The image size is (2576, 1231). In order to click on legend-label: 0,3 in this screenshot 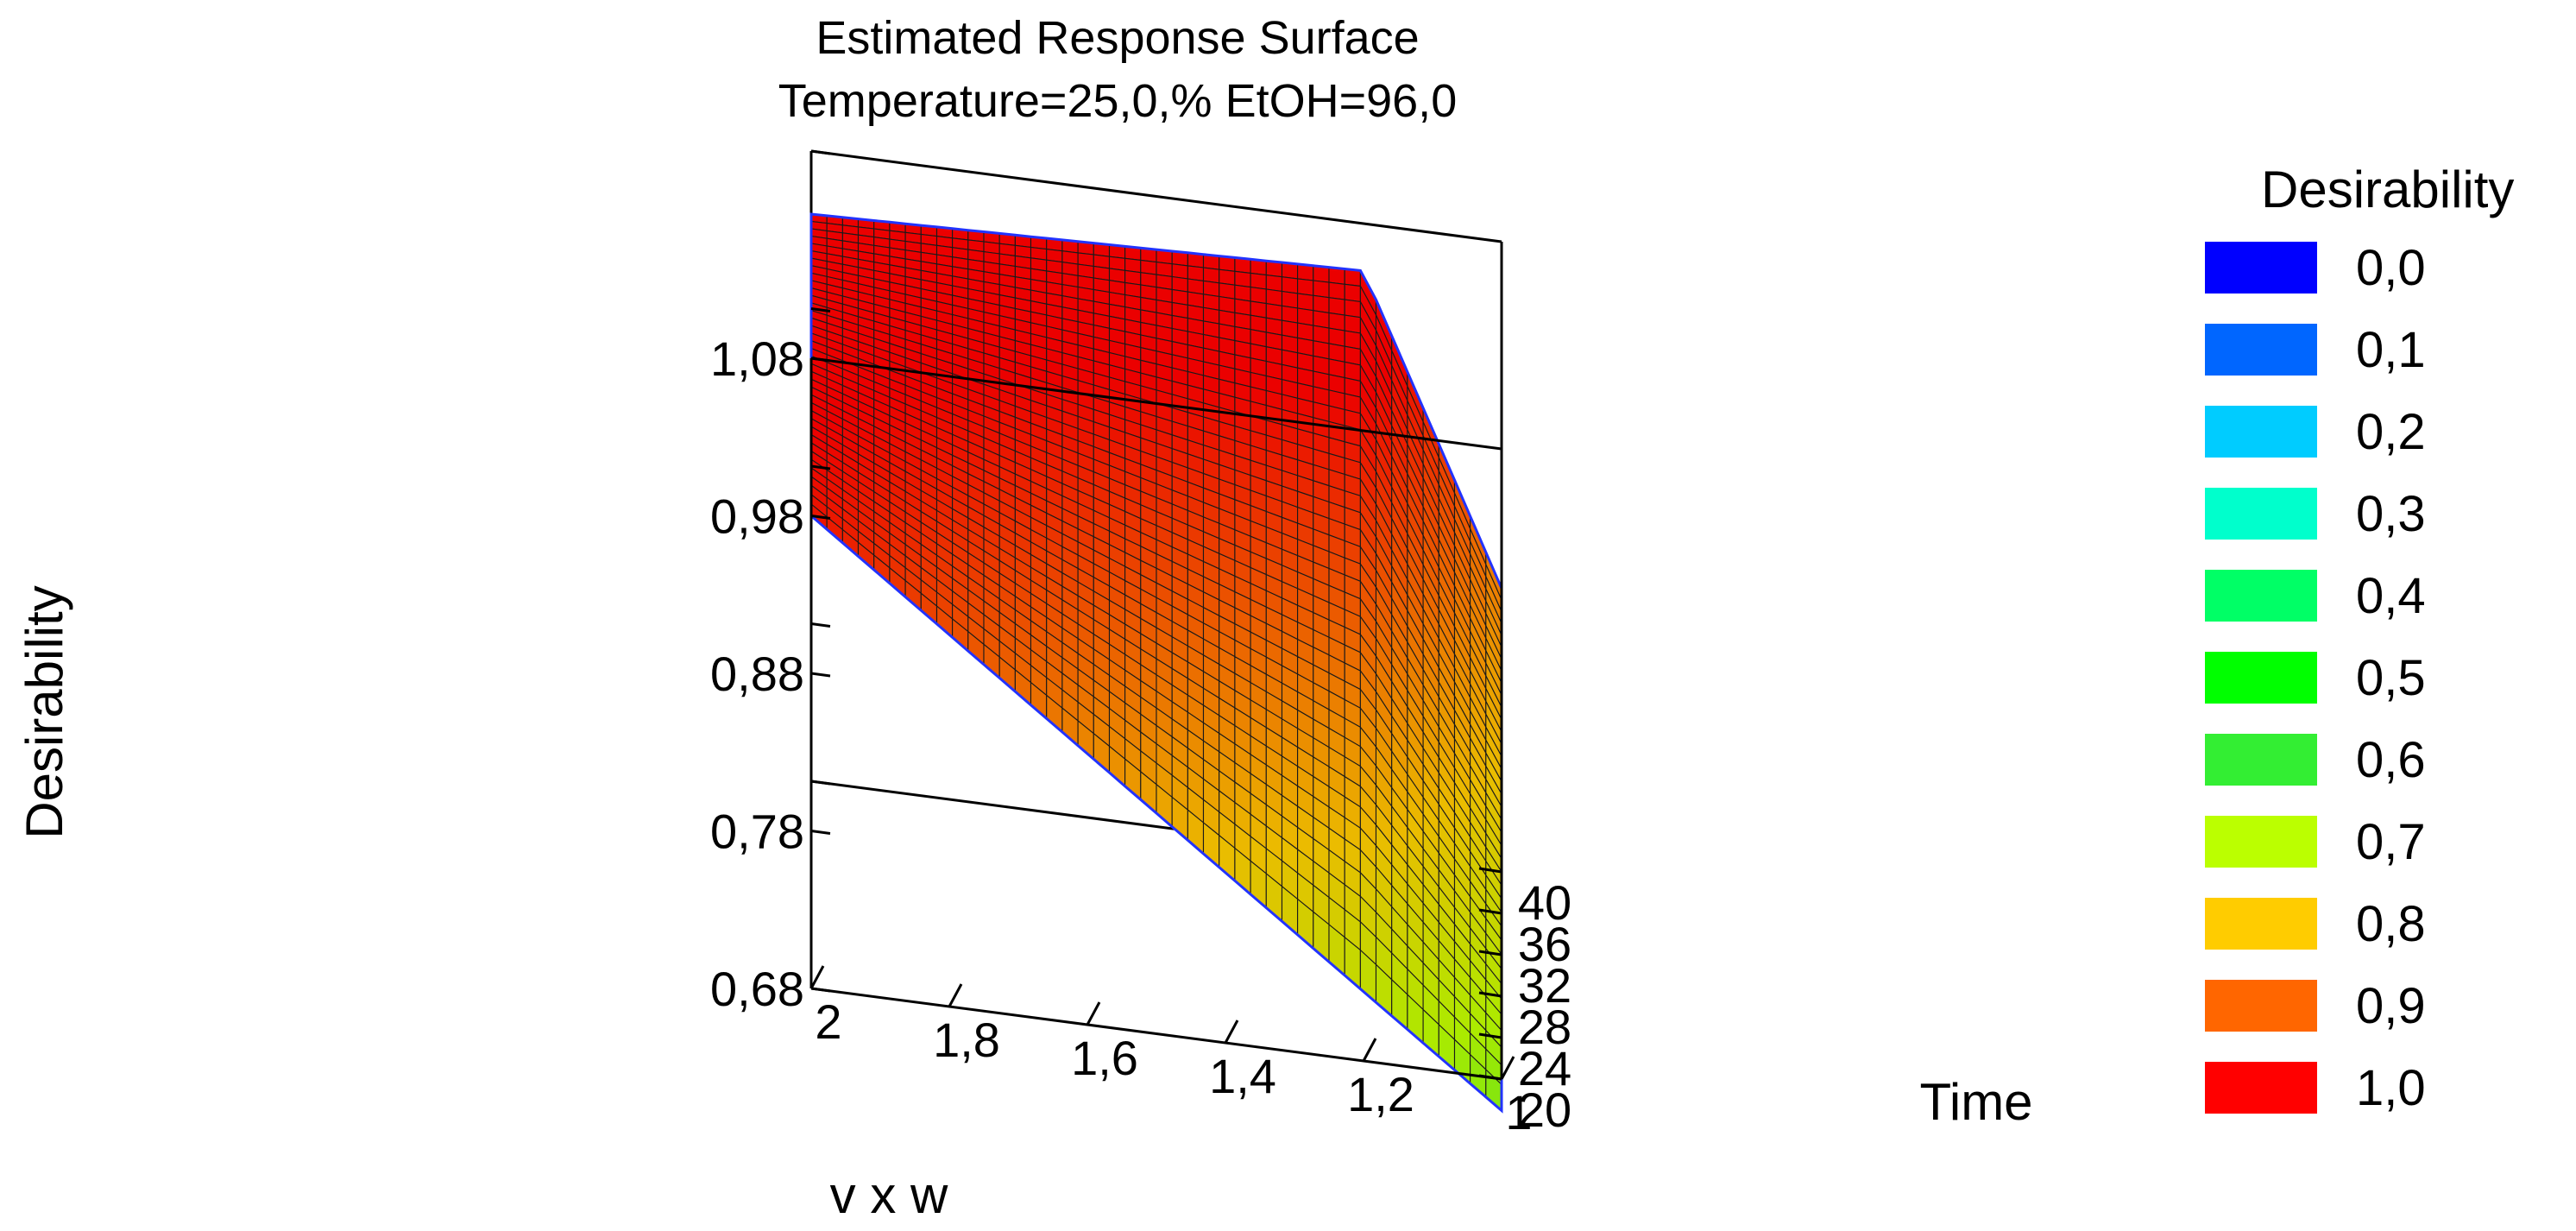, I will do `click(2391, 514)`.